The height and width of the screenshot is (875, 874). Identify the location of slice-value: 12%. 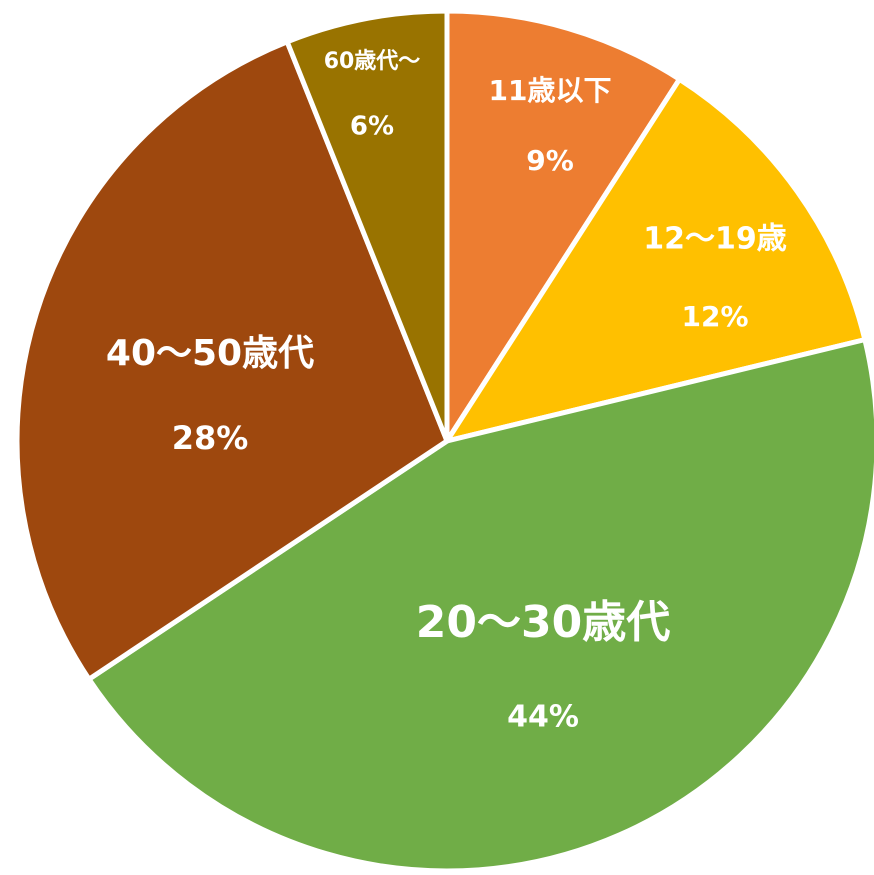
(714, 316).